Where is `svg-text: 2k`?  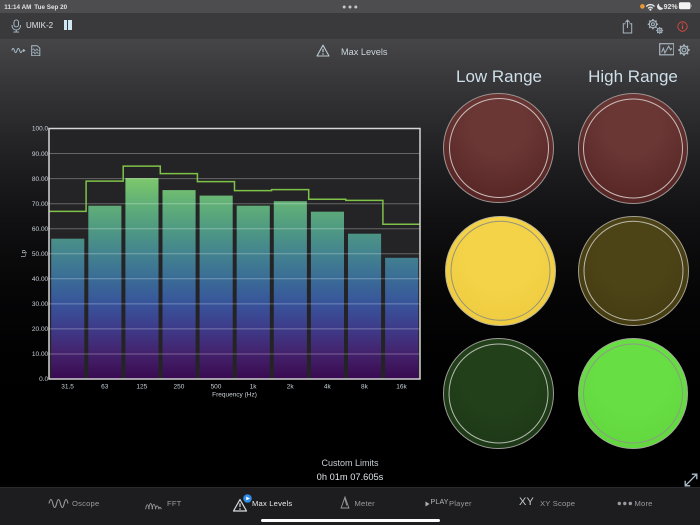 svg-text: 2k is located at coordinates (291, 387).